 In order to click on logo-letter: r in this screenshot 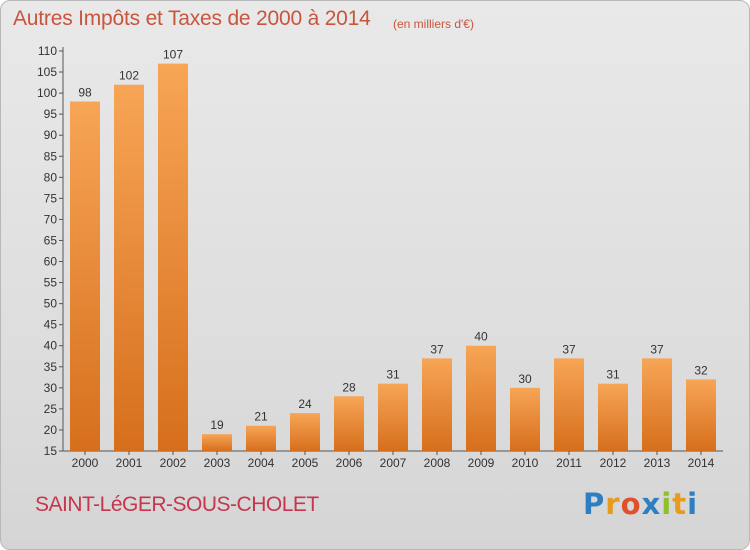, I will do `click(613, 504)`.